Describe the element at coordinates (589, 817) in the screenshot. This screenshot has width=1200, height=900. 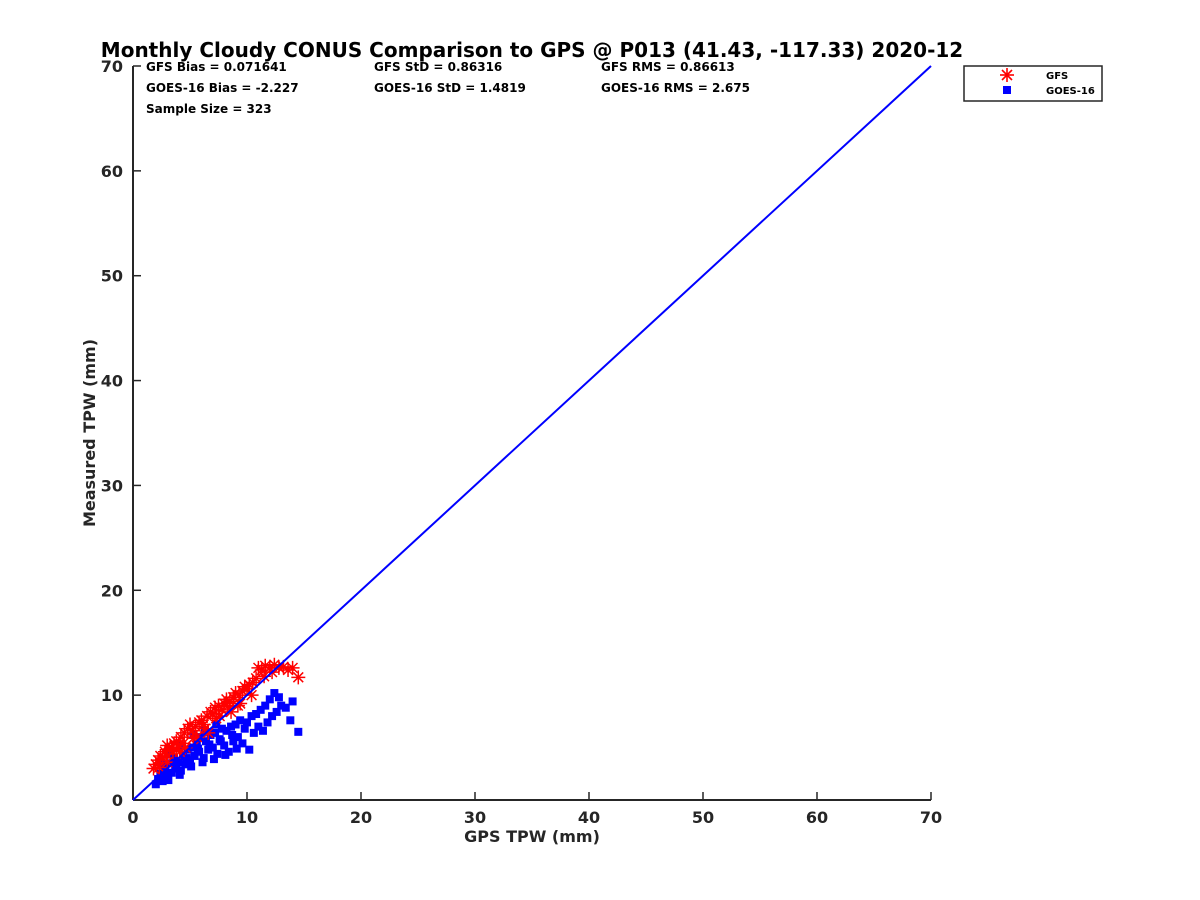
I see `x-tick-label: 40` at that location.